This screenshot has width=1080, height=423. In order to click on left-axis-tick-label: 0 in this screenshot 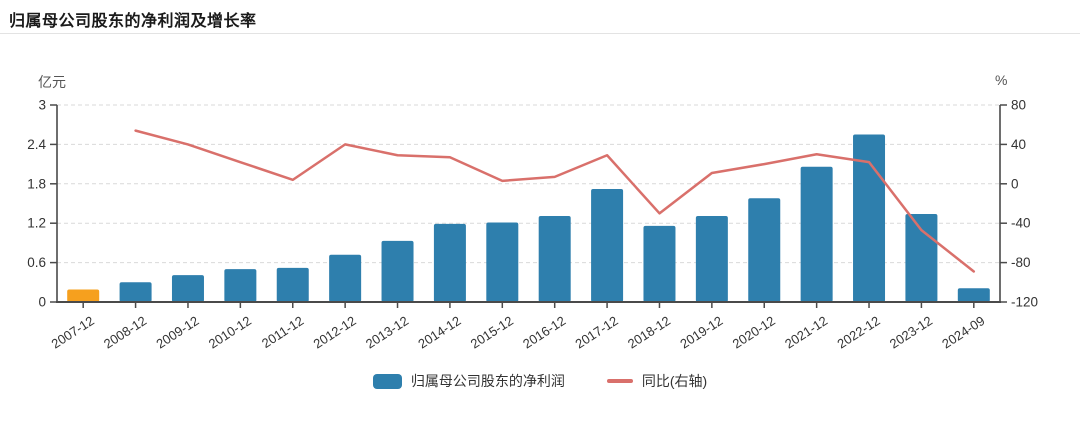, I will do `click(42, 302)`.